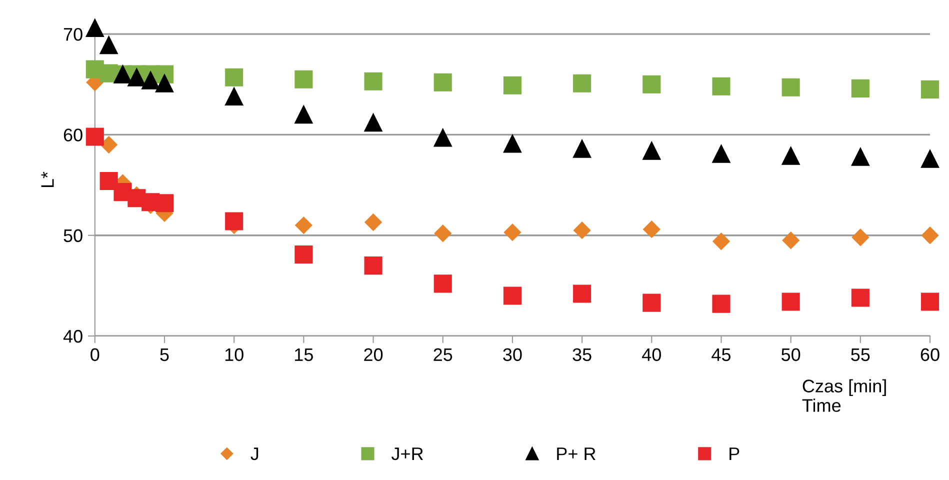 The image size is (949, 480). What do you see at coordinates (407, 454) in the screenshot?
I see `legend-label: J+R` at bounding box center [407, 454].